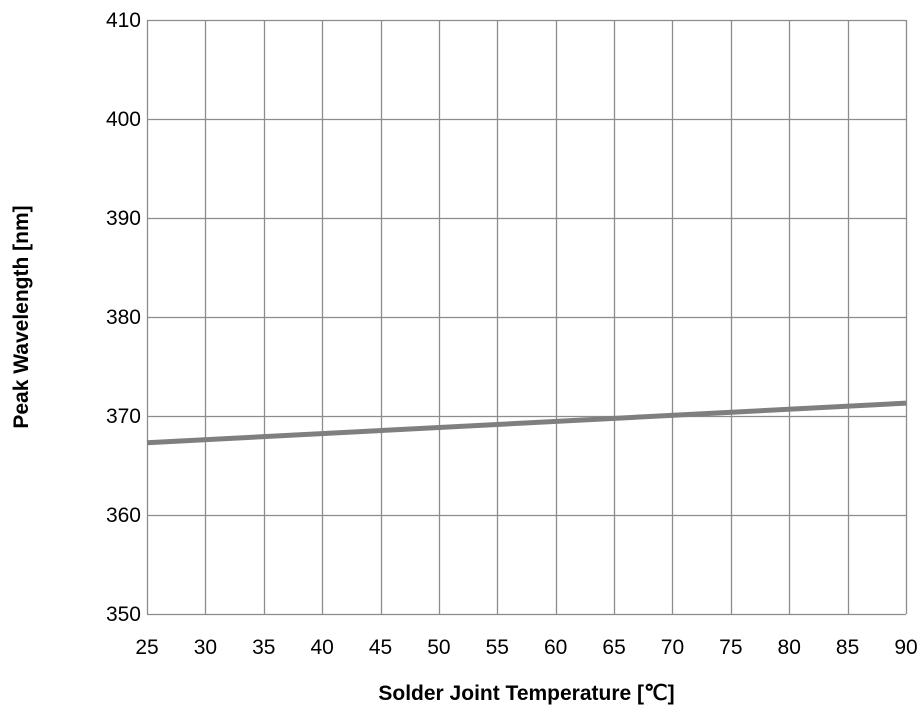  I want to click on x-tick-label: 30, so click(205, 647).